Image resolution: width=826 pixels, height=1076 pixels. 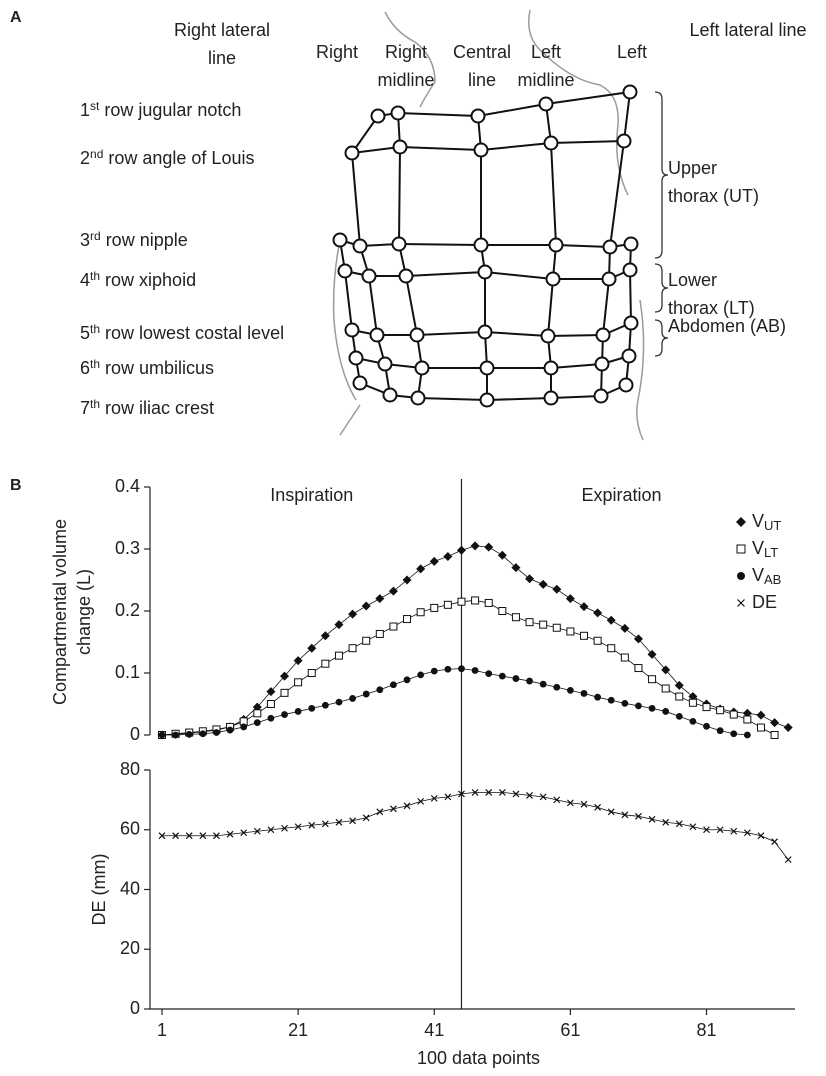 I want to click on legend-label: VUT, so click(x=766, y=522).